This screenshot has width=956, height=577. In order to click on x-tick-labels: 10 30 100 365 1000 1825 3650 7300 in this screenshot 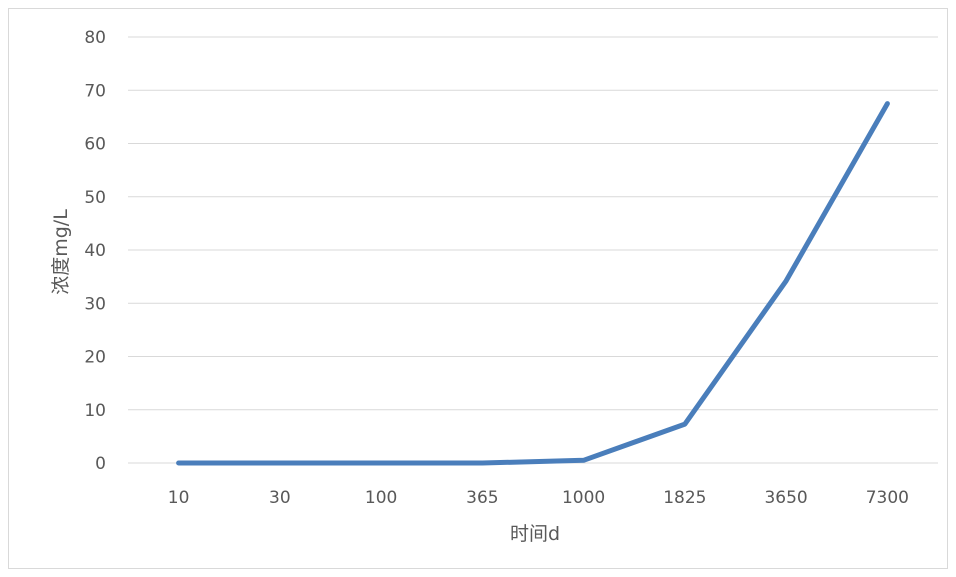, I will do `click(538, 498)`.